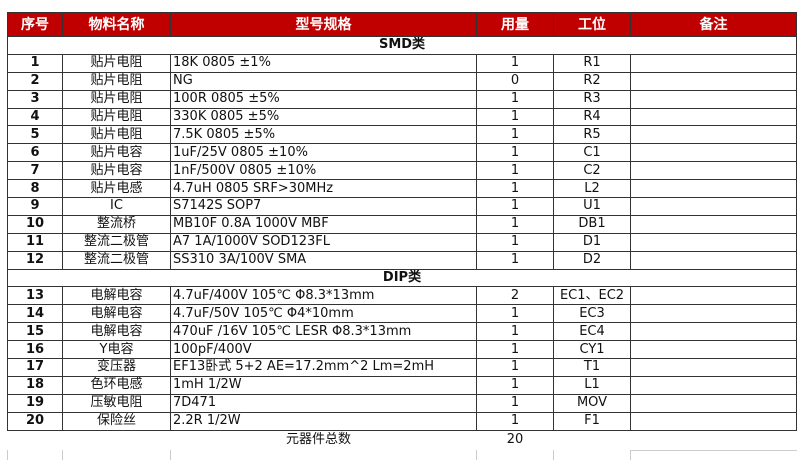 Image resolution: width=801 pixels, height=469 pixels. I want to click on table-row: 1 贴片电阻 18K 0805 ±1% 1 R1, so click(402, 63).